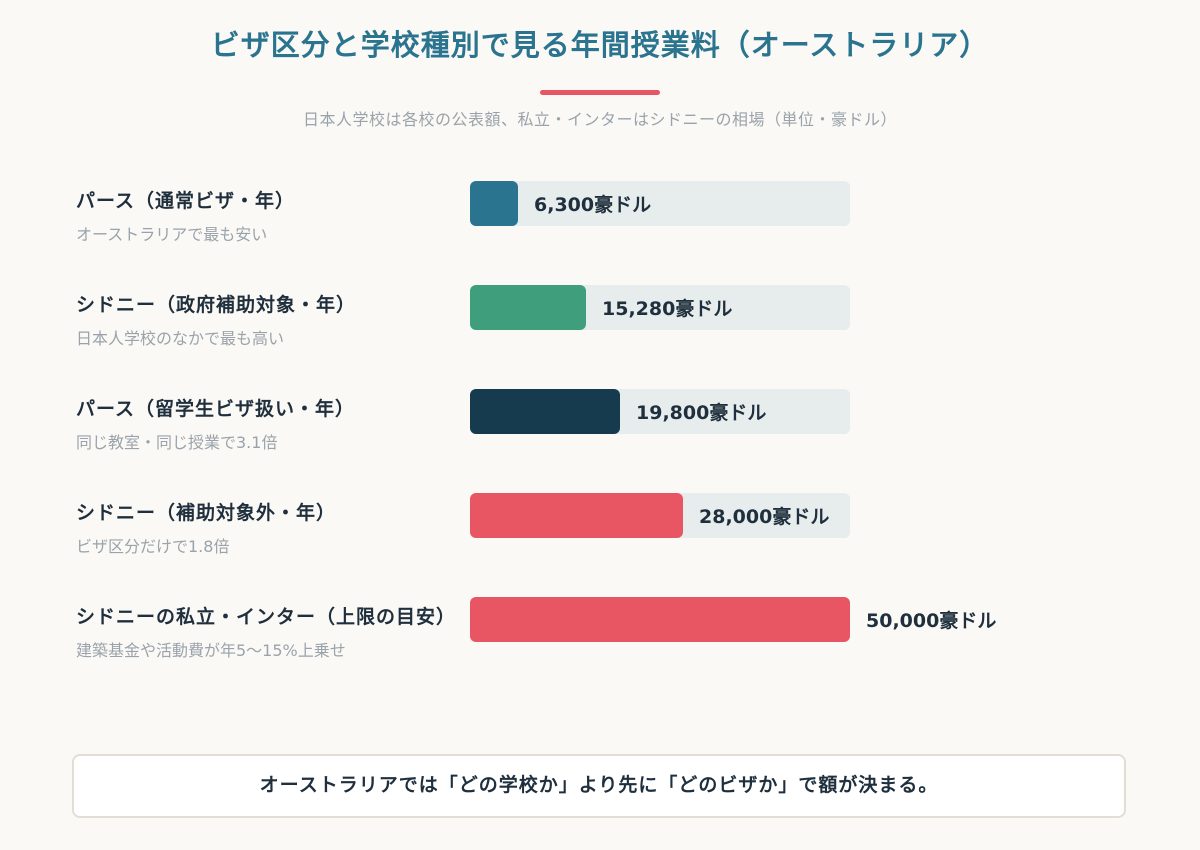 The width and height of the screenshot is (1200, 850). I want to click on footer-text: オーストラリアでは「どの学校か」より先に「どのビザか」で額が決まる。, so click(599, 785).